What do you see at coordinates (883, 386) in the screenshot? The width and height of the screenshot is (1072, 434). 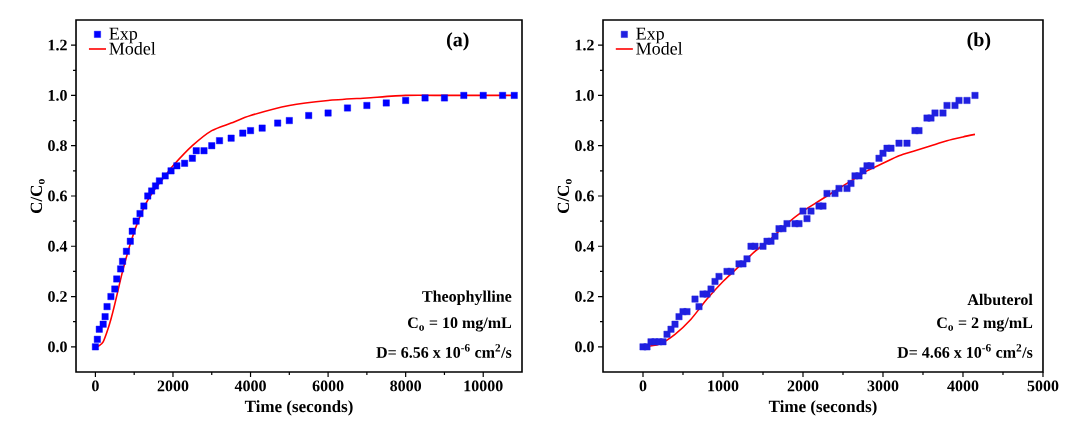 I see `x-tick-label: 3000` at bounding box center [883, 386].